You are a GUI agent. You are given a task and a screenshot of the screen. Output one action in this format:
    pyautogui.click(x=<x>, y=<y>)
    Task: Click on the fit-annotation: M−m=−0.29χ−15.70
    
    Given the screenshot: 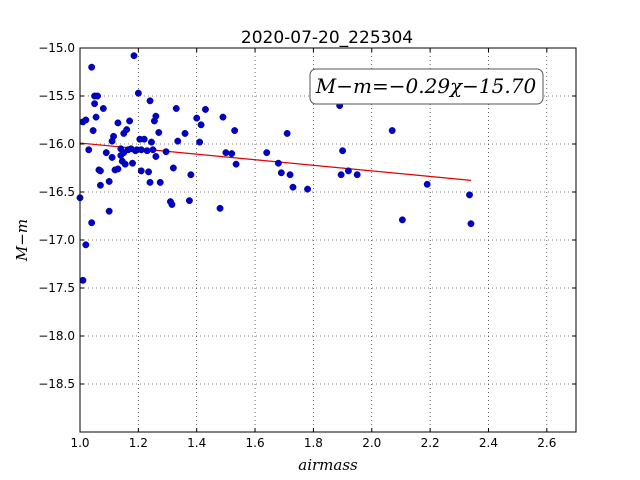 What is the action you would take?
    pyautogui.click(x=426, y=86)
    